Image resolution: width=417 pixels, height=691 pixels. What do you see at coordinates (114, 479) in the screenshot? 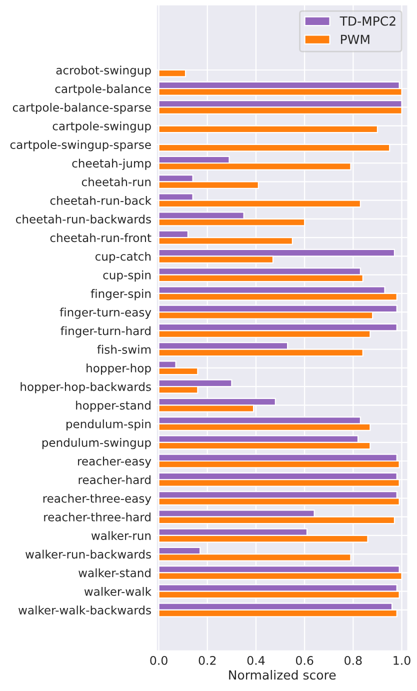
I see `y-tick-label: reacher-hard` at bounding box center [114, 479].